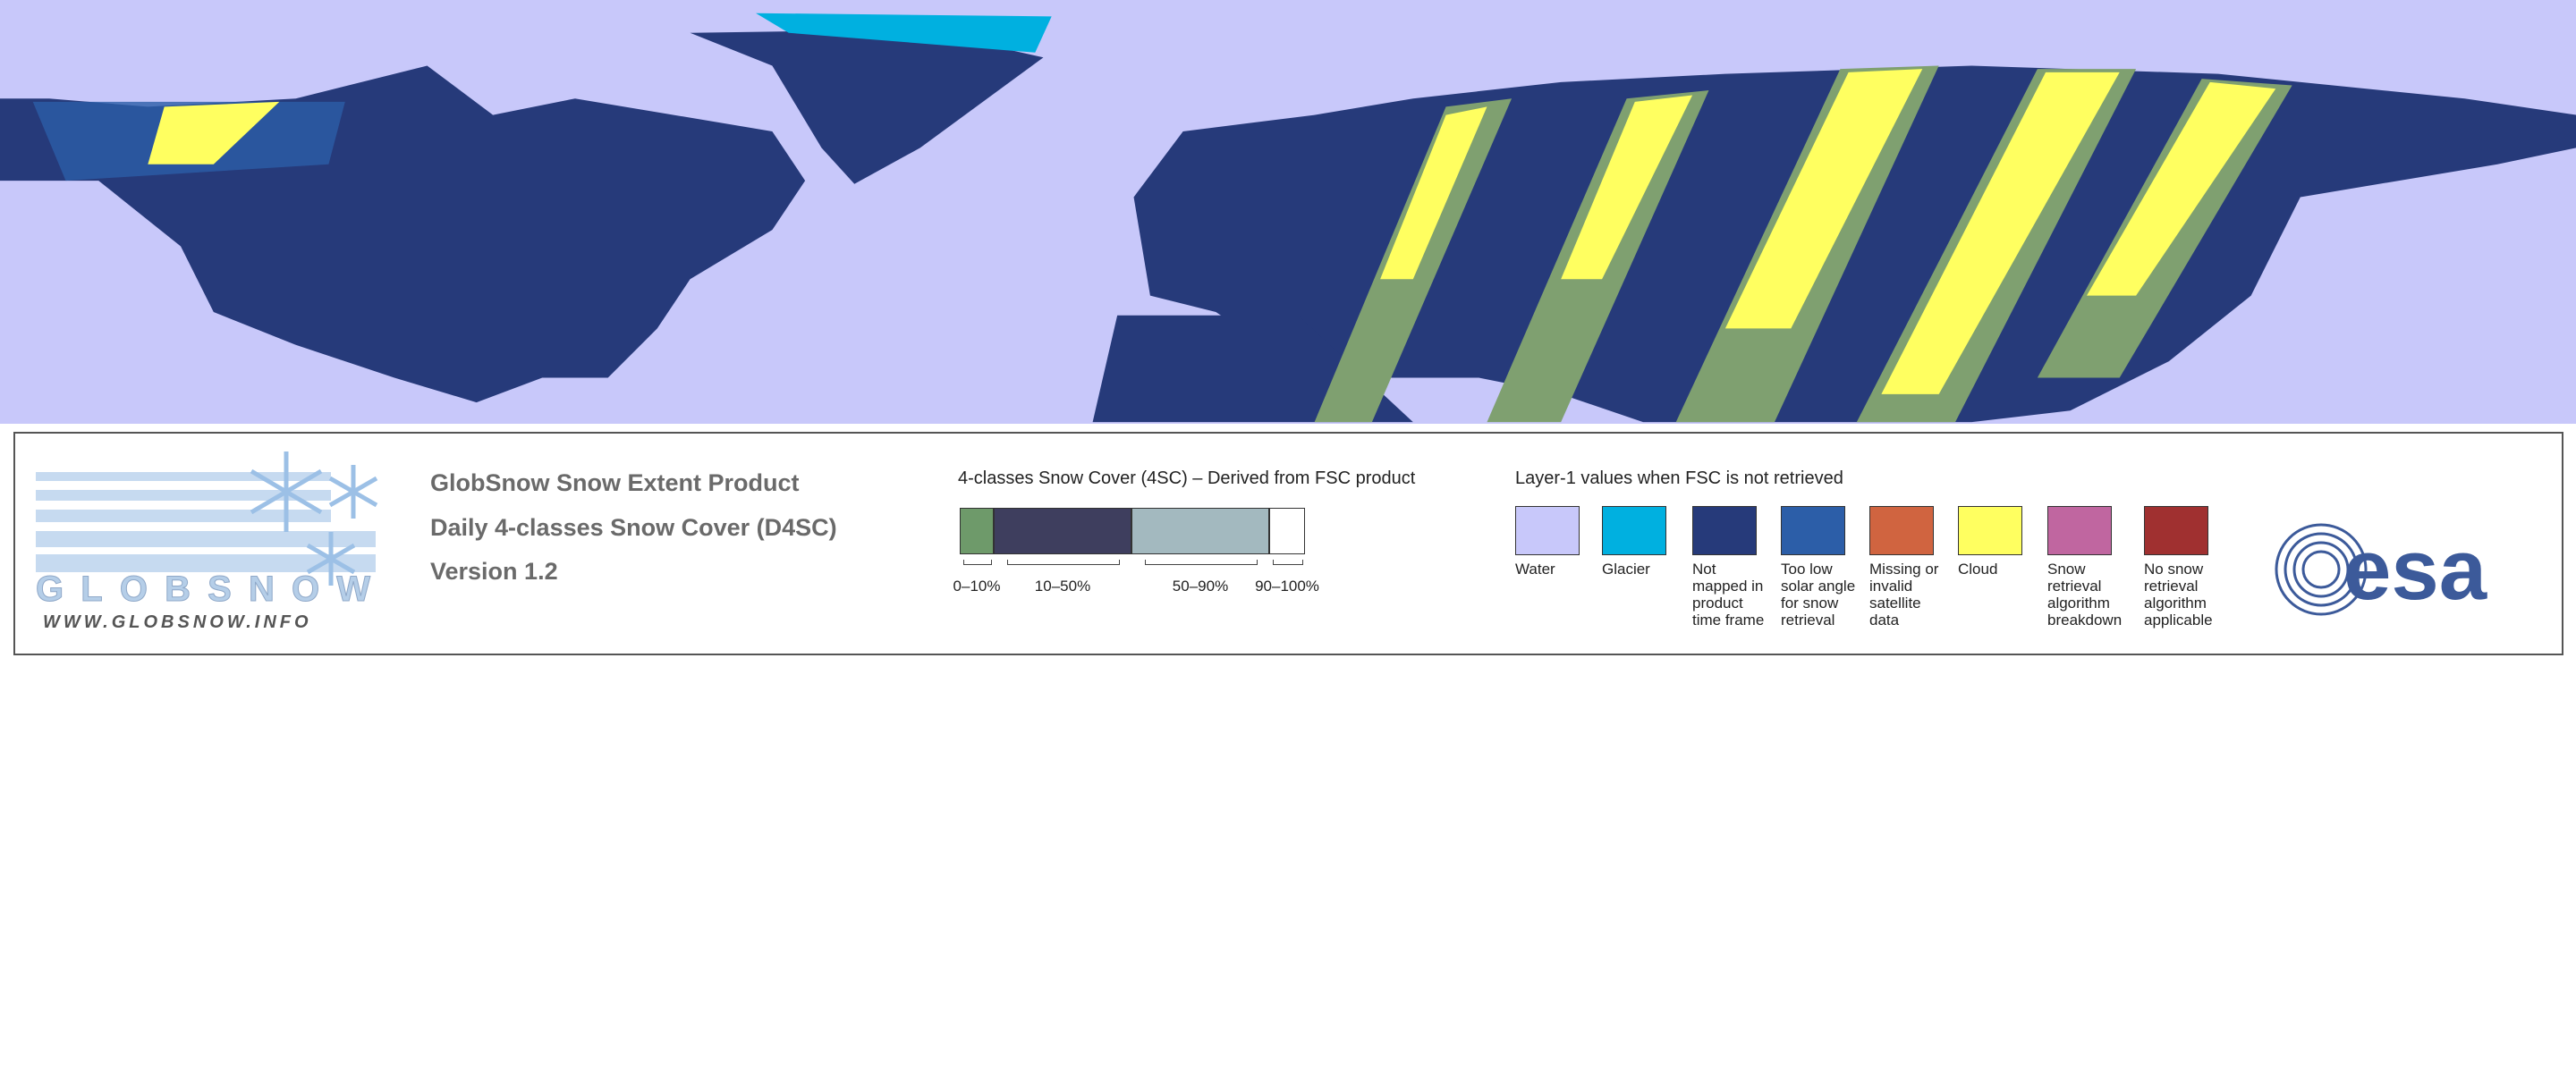 The width and height of the screenshot is (2576, 1080). What do you see at coordinates (1287, 586) in the screenshot?
I see `scale-label: 90–100%` at bounding box center [1287, 586].